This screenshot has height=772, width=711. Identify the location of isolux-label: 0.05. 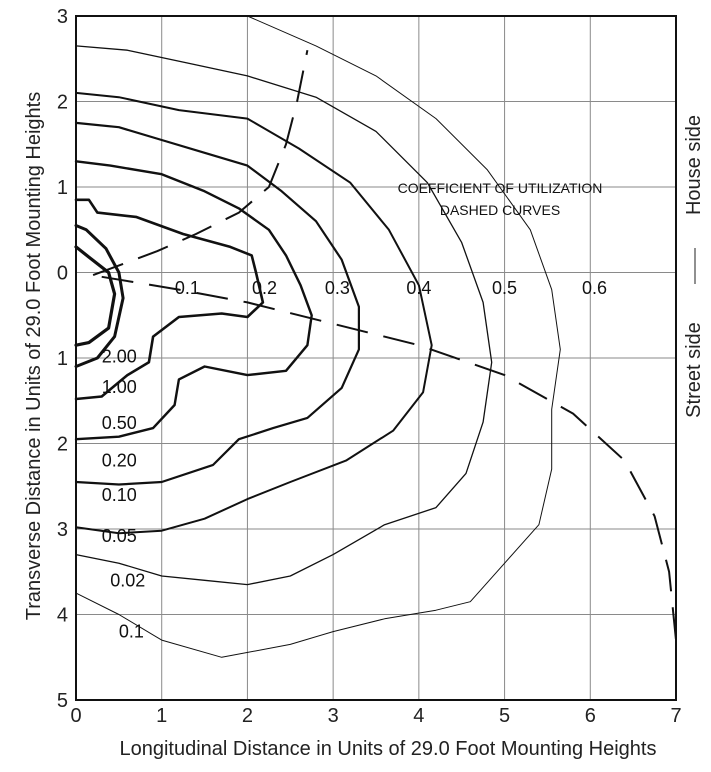
(119, 536).